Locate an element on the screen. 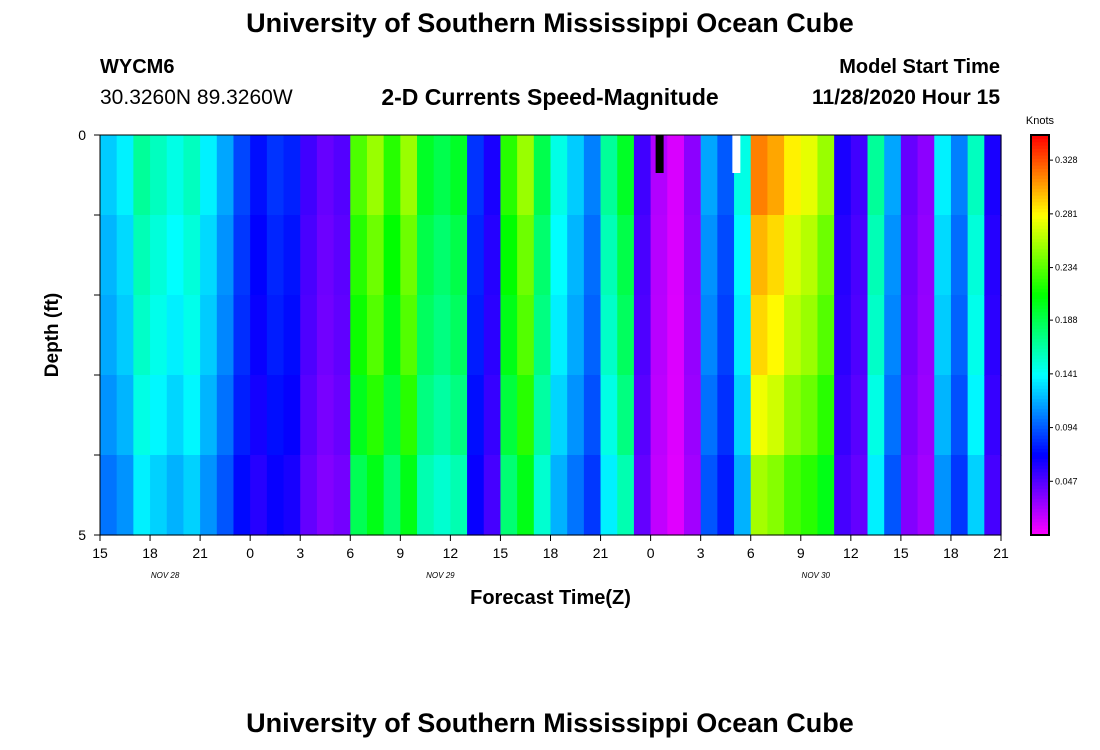 The height and width of the screenshot is (750, 1100). month-label: NOV 30 is located at coordinates (816, 575).